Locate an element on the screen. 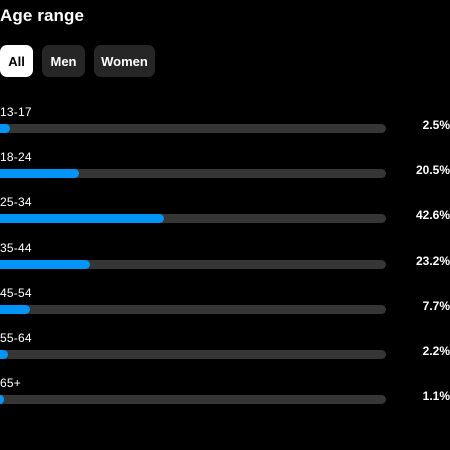 The width and height of the screenshot is (450, 450). percent-value: 2.5% is located at coordinates (436, 125).